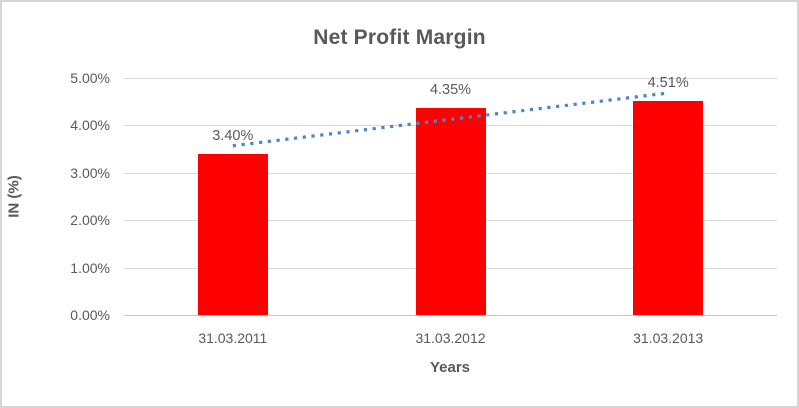  What do you see at coordinates (90, 315) in the screenshot?
I see `y-tick-label: 0.00%` at bounding box center [90, 315].